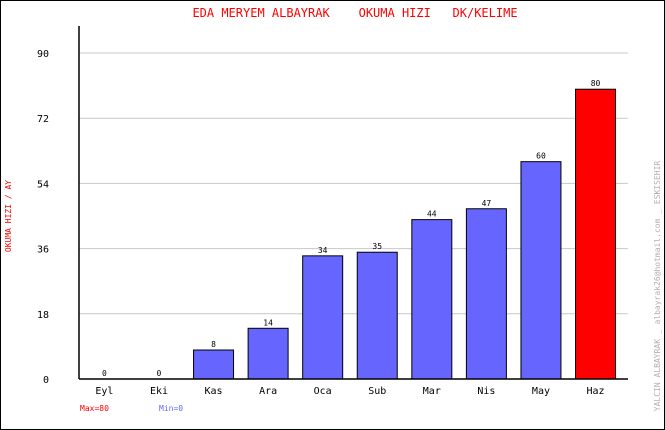 The height and width of the screenshot is (430, 665). Describe the element at coordinates (323, 250) in the screenshot. I see `data-label: 34` at that location.